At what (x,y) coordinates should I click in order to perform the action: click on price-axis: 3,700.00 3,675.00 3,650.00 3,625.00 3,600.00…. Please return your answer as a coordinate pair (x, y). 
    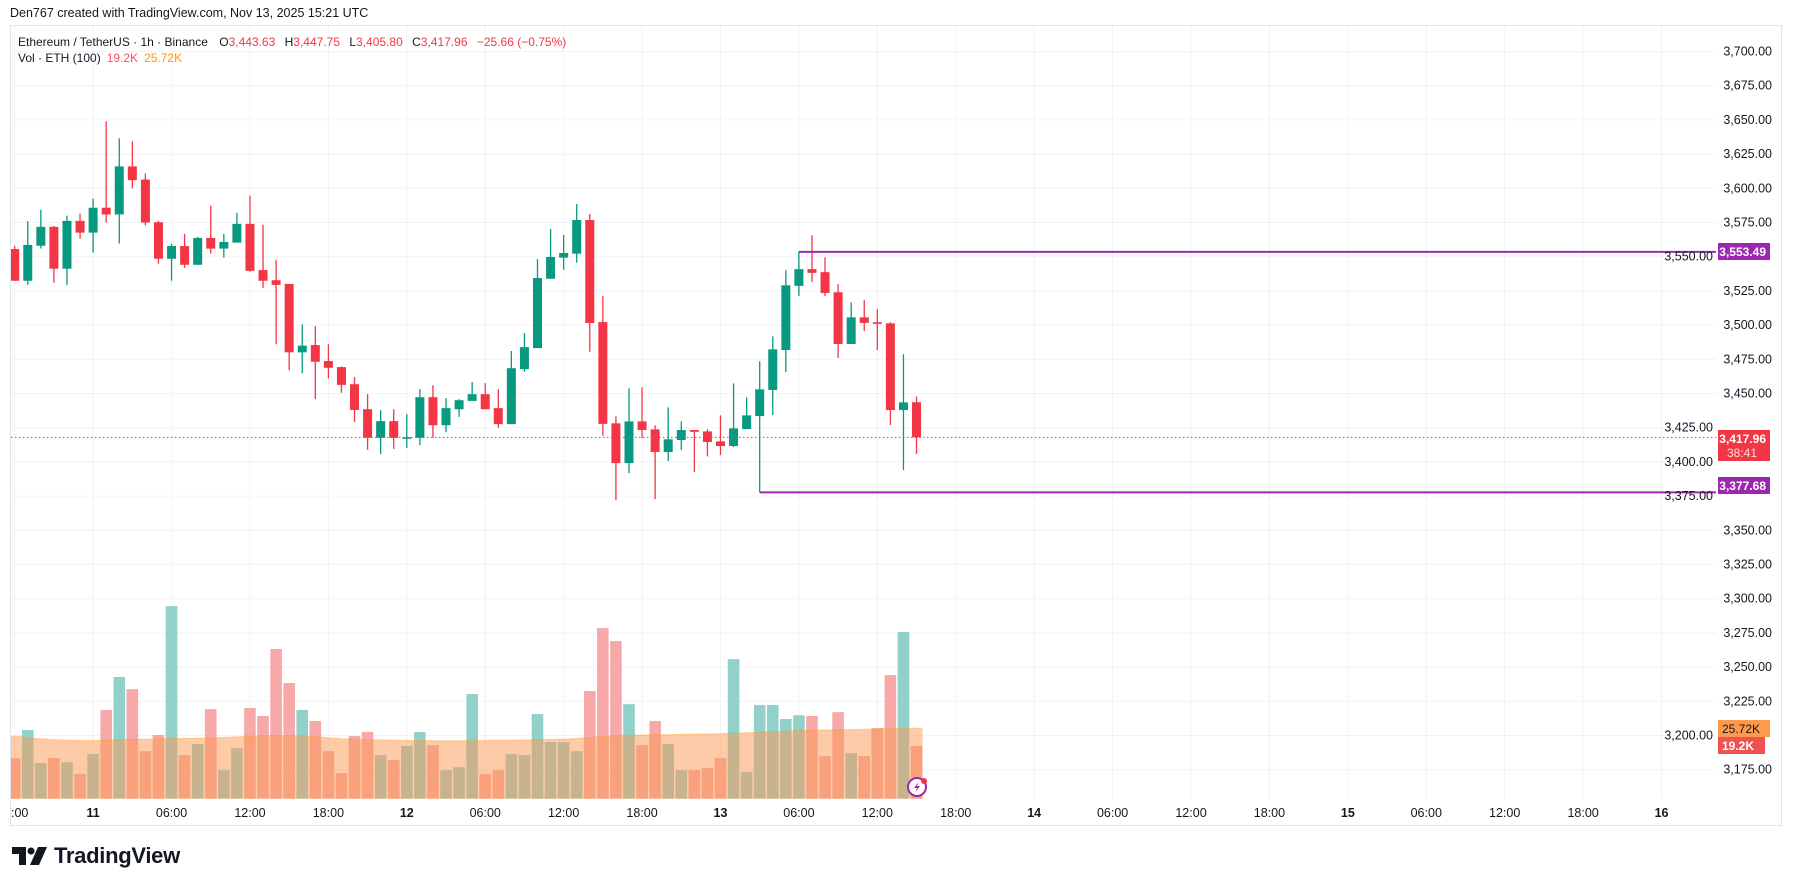
    Looking at the image, I should click on (1718, 411).